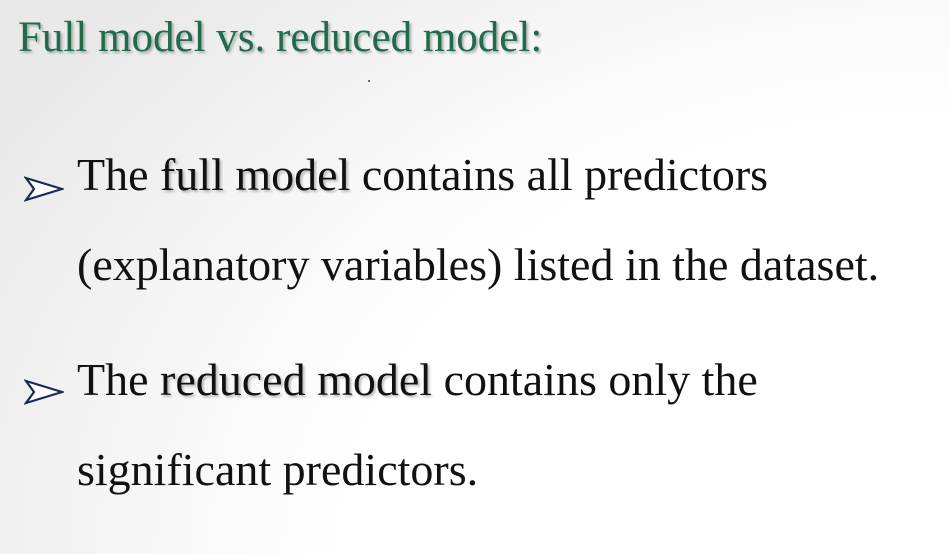 The image size is (949, 554). Describe the element at coordinates (278, 469) in the screenshot. I see `bullet-line-2: significant predictors.` at that location.